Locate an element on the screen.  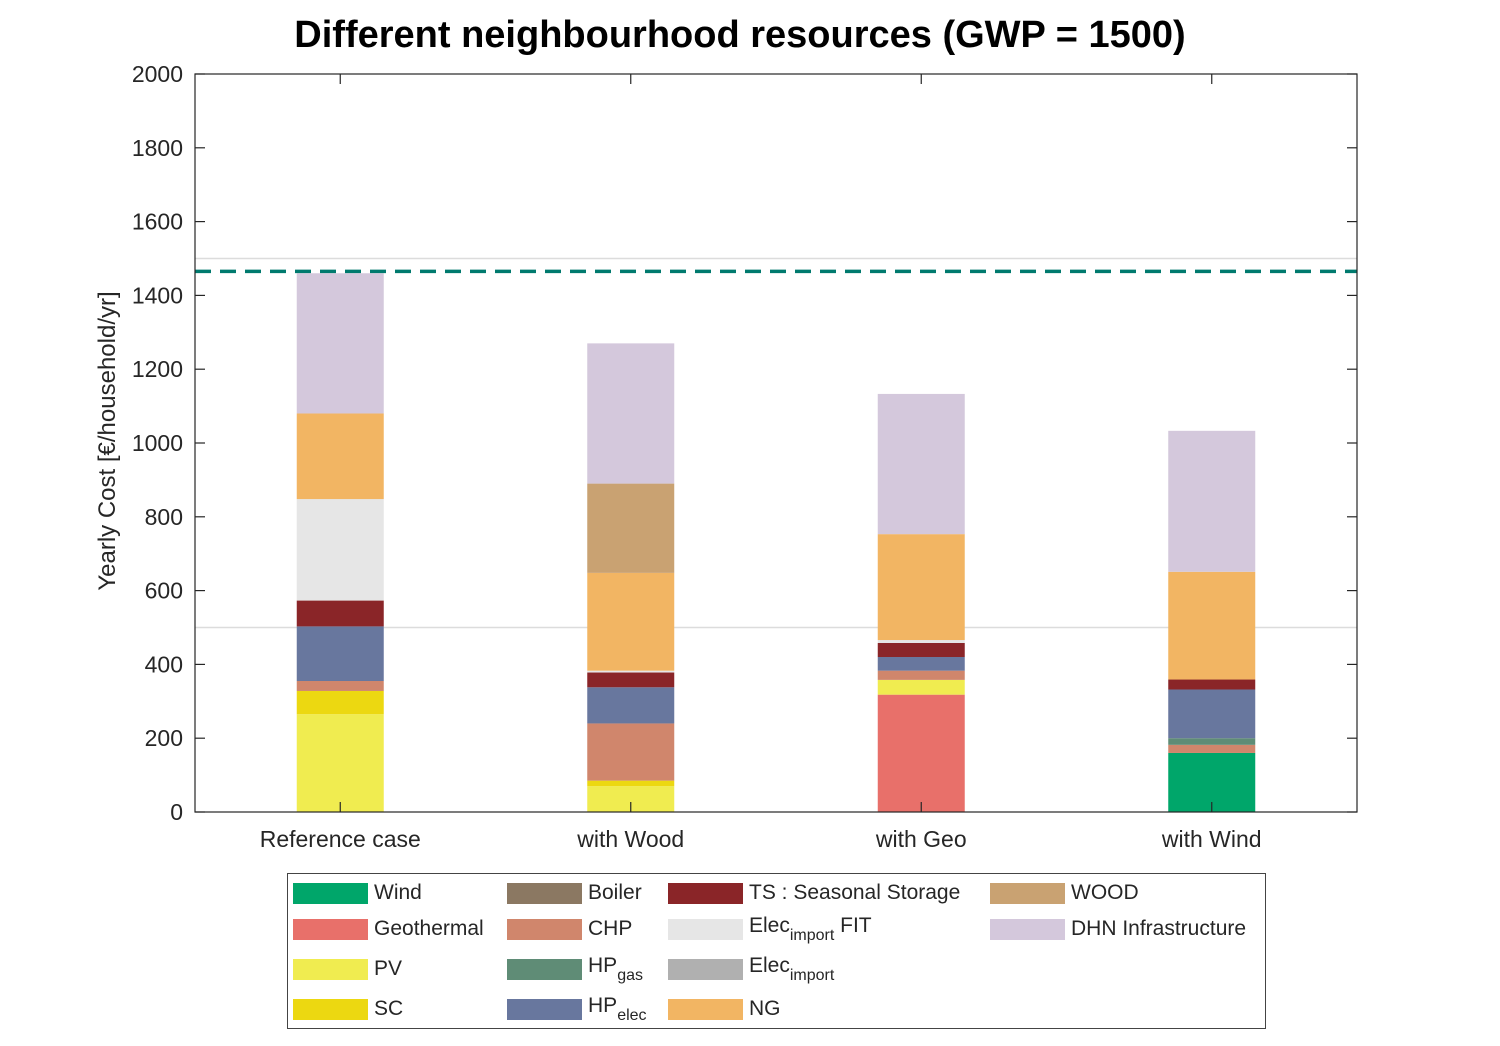
legend-label: Elecimport is located at coordinates (792, 968).